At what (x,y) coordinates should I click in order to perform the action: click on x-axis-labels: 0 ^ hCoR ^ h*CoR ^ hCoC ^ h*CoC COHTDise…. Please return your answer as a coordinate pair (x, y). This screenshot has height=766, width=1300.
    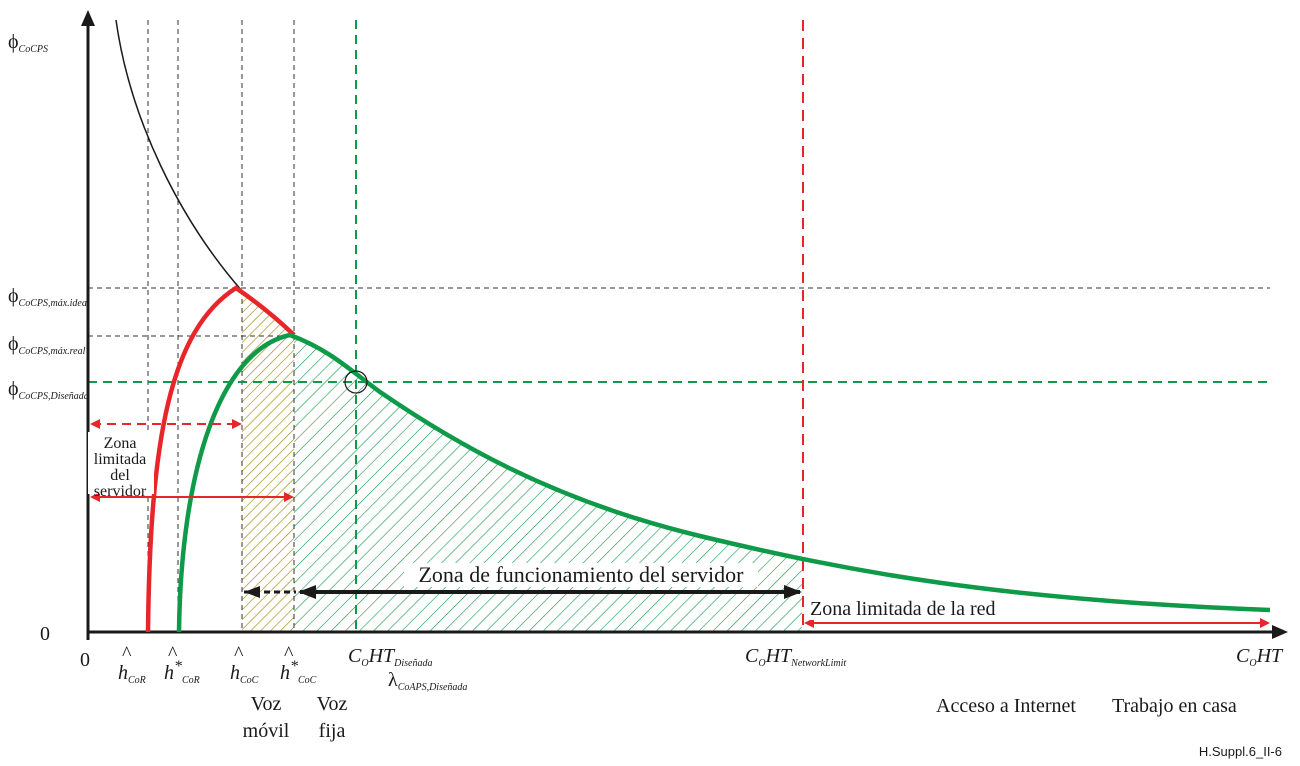
    Looking at the image, I should click on (682, 668).